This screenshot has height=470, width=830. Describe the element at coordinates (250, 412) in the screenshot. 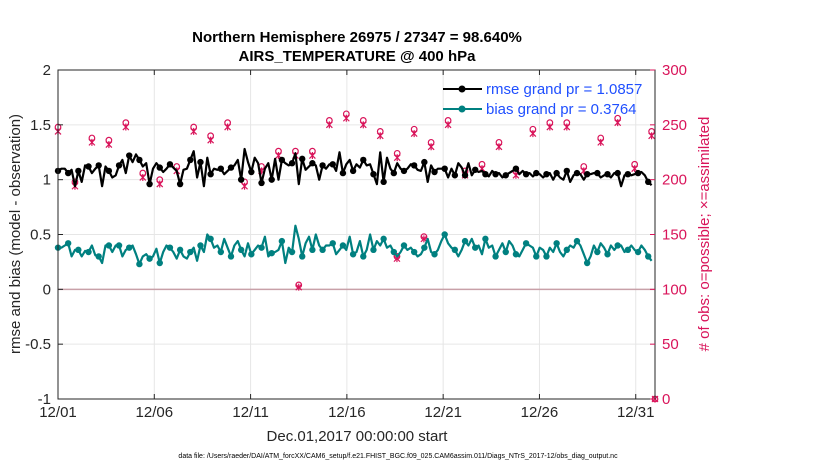

I see `x-tick-label: 12/11` at that location.